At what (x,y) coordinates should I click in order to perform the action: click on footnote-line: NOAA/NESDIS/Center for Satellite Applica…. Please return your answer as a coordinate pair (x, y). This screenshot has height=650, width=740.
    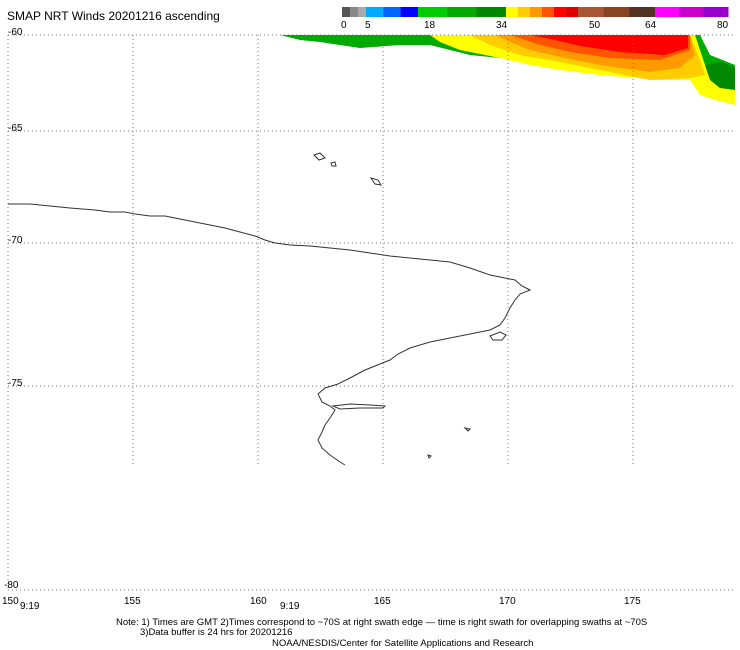
    Looking at the image, I should click on (403, 643).